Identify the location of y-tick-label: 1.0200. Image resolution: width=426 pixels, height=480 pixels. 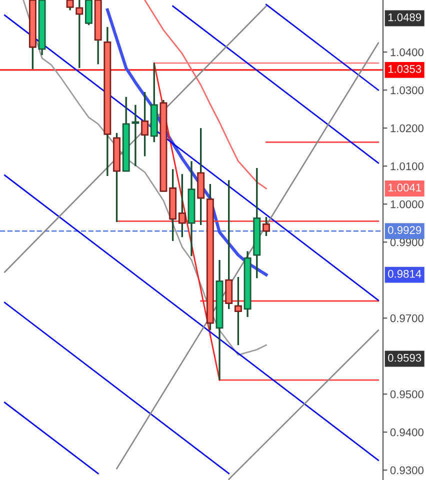
(407, 128).